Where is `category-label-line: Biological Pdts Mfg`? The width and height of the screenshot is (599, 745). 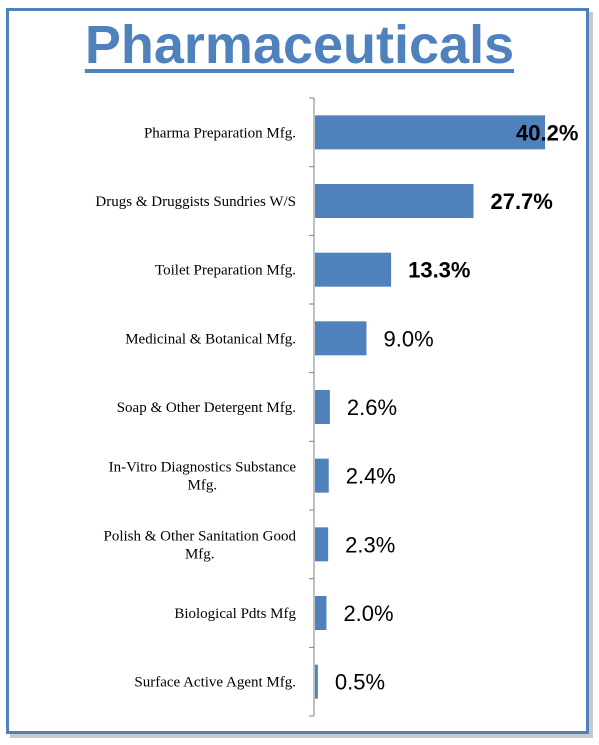 category-label-line: Biological Pdts Mfg is located at coordinates (235, 614).